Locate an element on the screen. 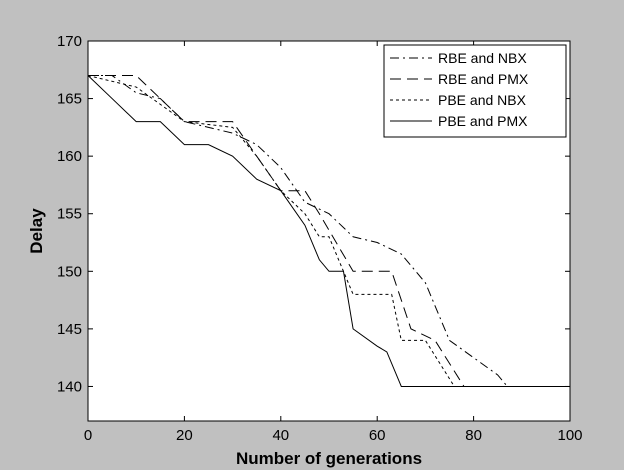 Image resolution: width=624 pixels, height=470 pixels. x-axis-label: Number of generations is located at coordinates (329, 458).